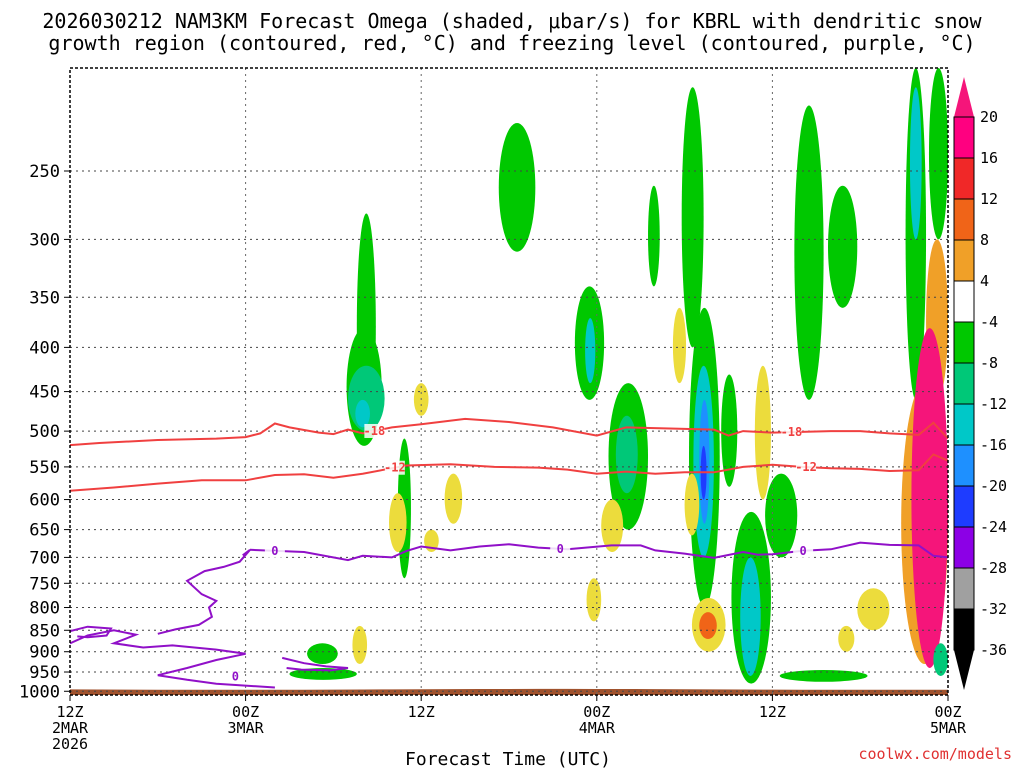 The image size is (1024, 768). Describe the element at coordinates (980, 383) in the screenshot. I see `colorbar: 20 16 12 8 4 -4 -8 -12 -16 -20 -24 -28 -32 -36` at that location.